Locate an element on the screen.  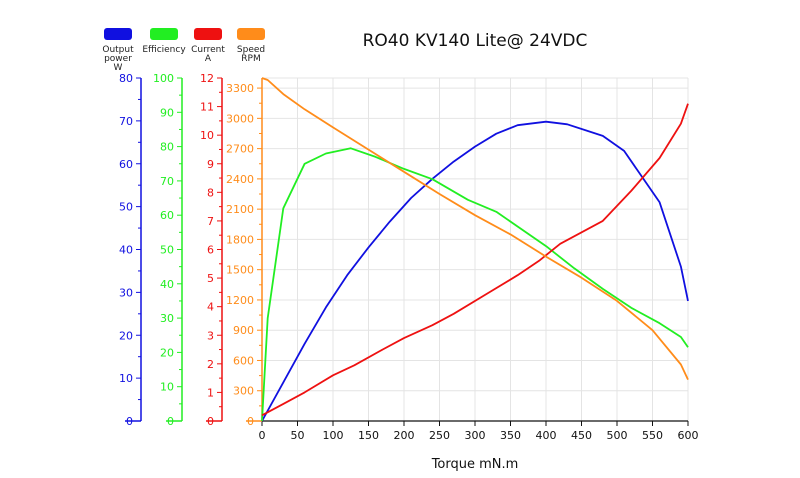
power-tick-label: 40 is located at coordinates (126, 250).